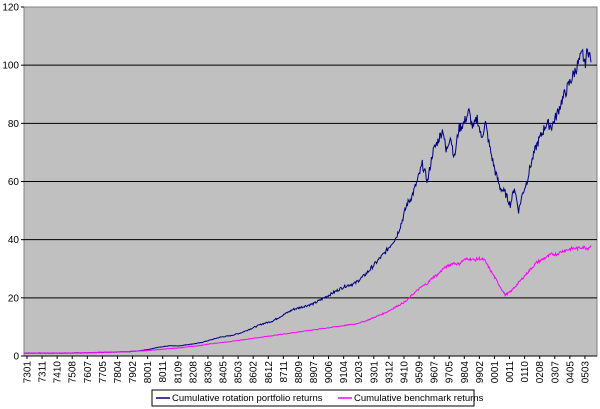 The width and height of the screenshot is (600, 409). Describe the element at coordinates (299, 372) in the screenshot. I see `x-tick-label: 8809` at that location.